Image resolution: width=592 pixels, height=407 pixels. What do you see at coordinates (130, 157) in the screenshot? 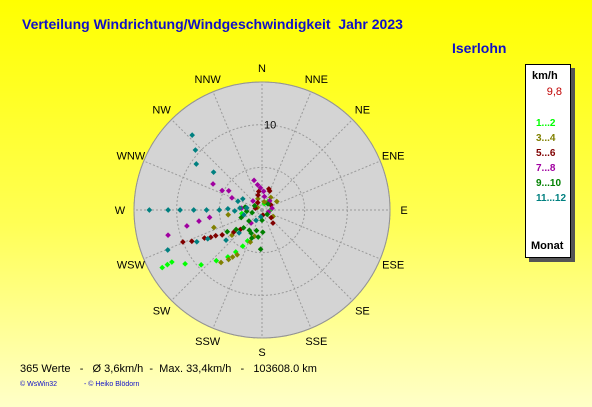
I see `direction-label-wnw: WNW` at bounding box center [130, 157].